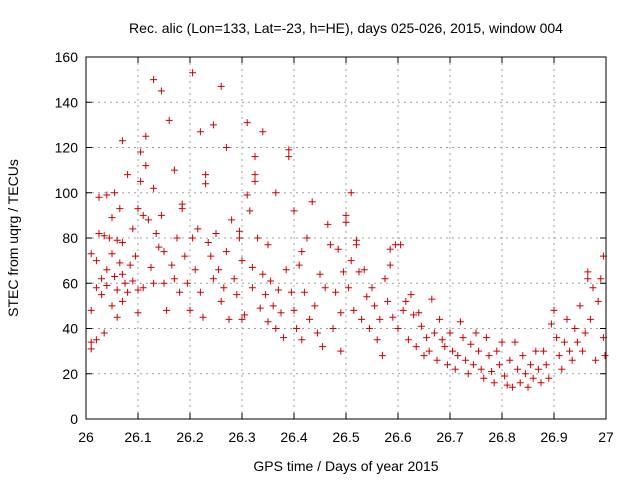  I want to click on y-tick-label: 160, so click(67, 57).